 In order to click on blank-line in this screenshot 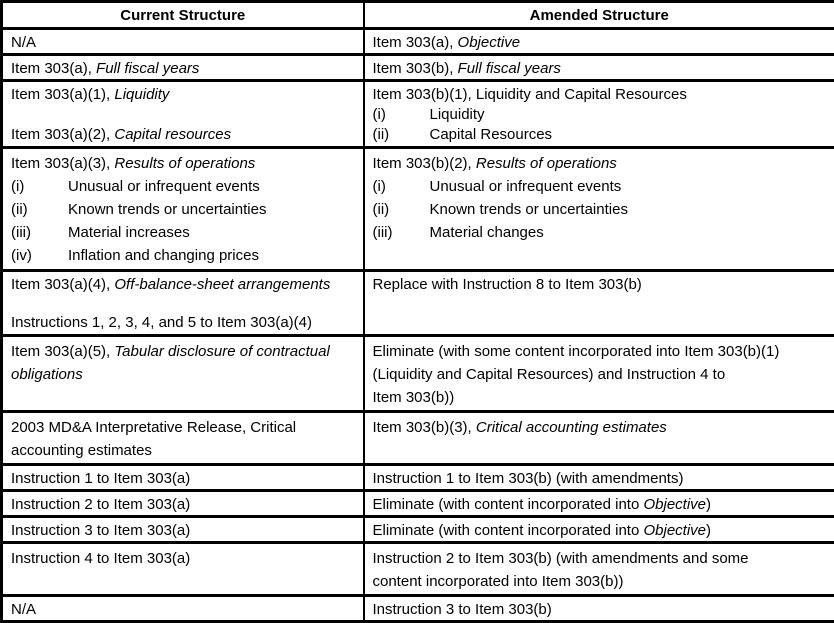, I will do `click(183, 115)`.